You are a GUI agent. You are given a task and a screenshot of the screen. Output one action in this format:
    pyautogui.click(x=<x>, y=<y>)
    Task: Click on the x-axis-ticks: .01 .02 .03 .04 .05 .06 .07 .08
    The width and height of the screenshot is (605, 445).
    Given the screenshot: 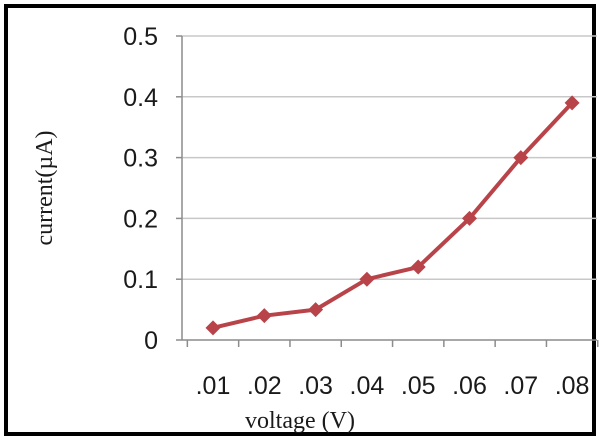 What is the action you would take?
    pyautogui.click(x=393, y=386)
    